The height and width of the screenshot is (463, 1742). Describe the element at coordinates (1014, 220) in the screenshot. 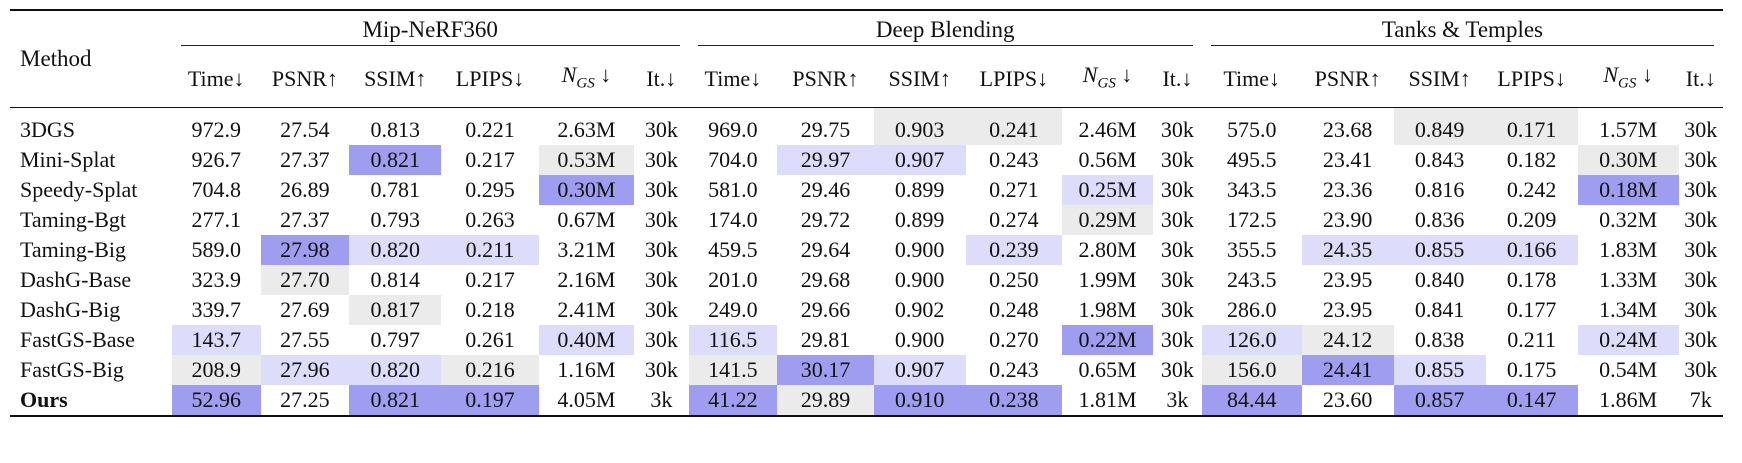

I see `value-cell: 0.274` at that location.